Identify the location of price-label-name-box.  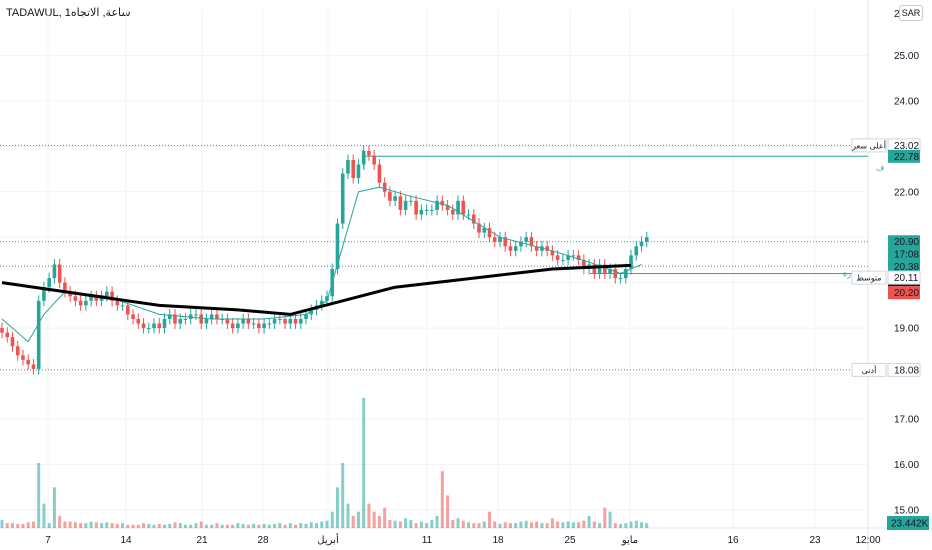
(869, 277).